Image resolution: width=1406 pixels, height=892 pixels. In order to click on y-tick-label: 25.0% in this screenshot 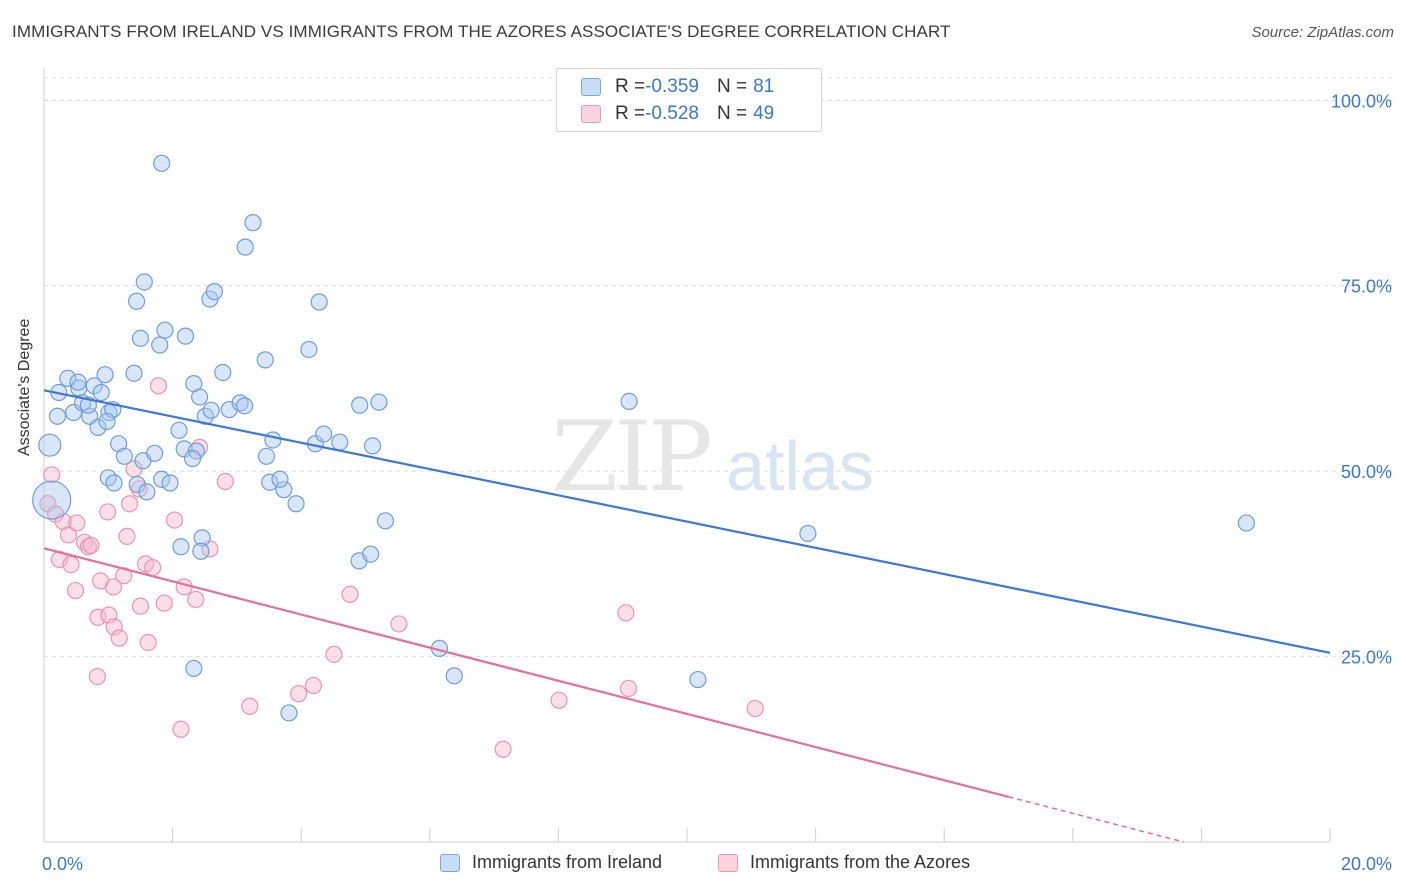, I will do `click(1366, 658)`.